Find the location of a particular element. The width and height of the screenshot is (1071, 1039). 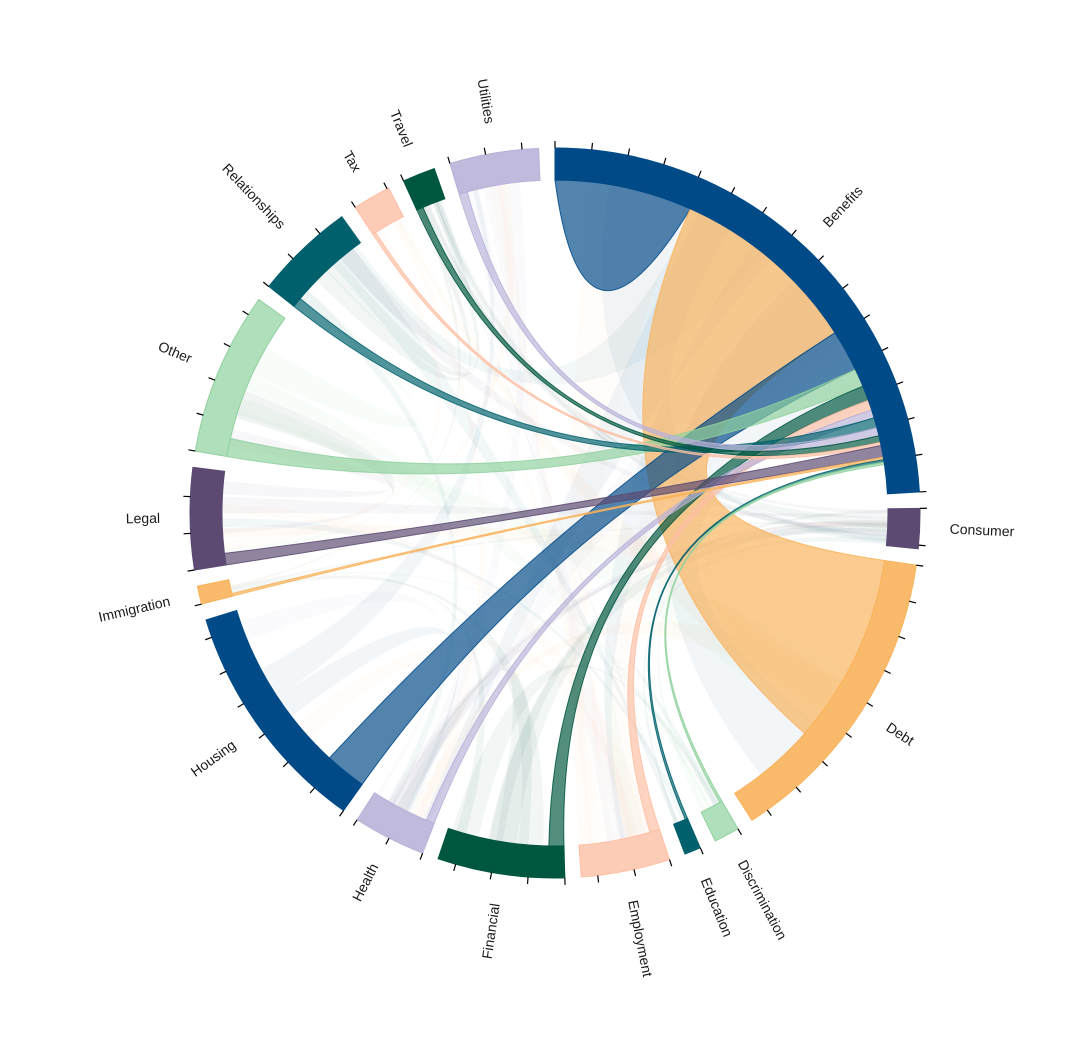

group-label-legal: Legal is located at coordinates (143, 518).